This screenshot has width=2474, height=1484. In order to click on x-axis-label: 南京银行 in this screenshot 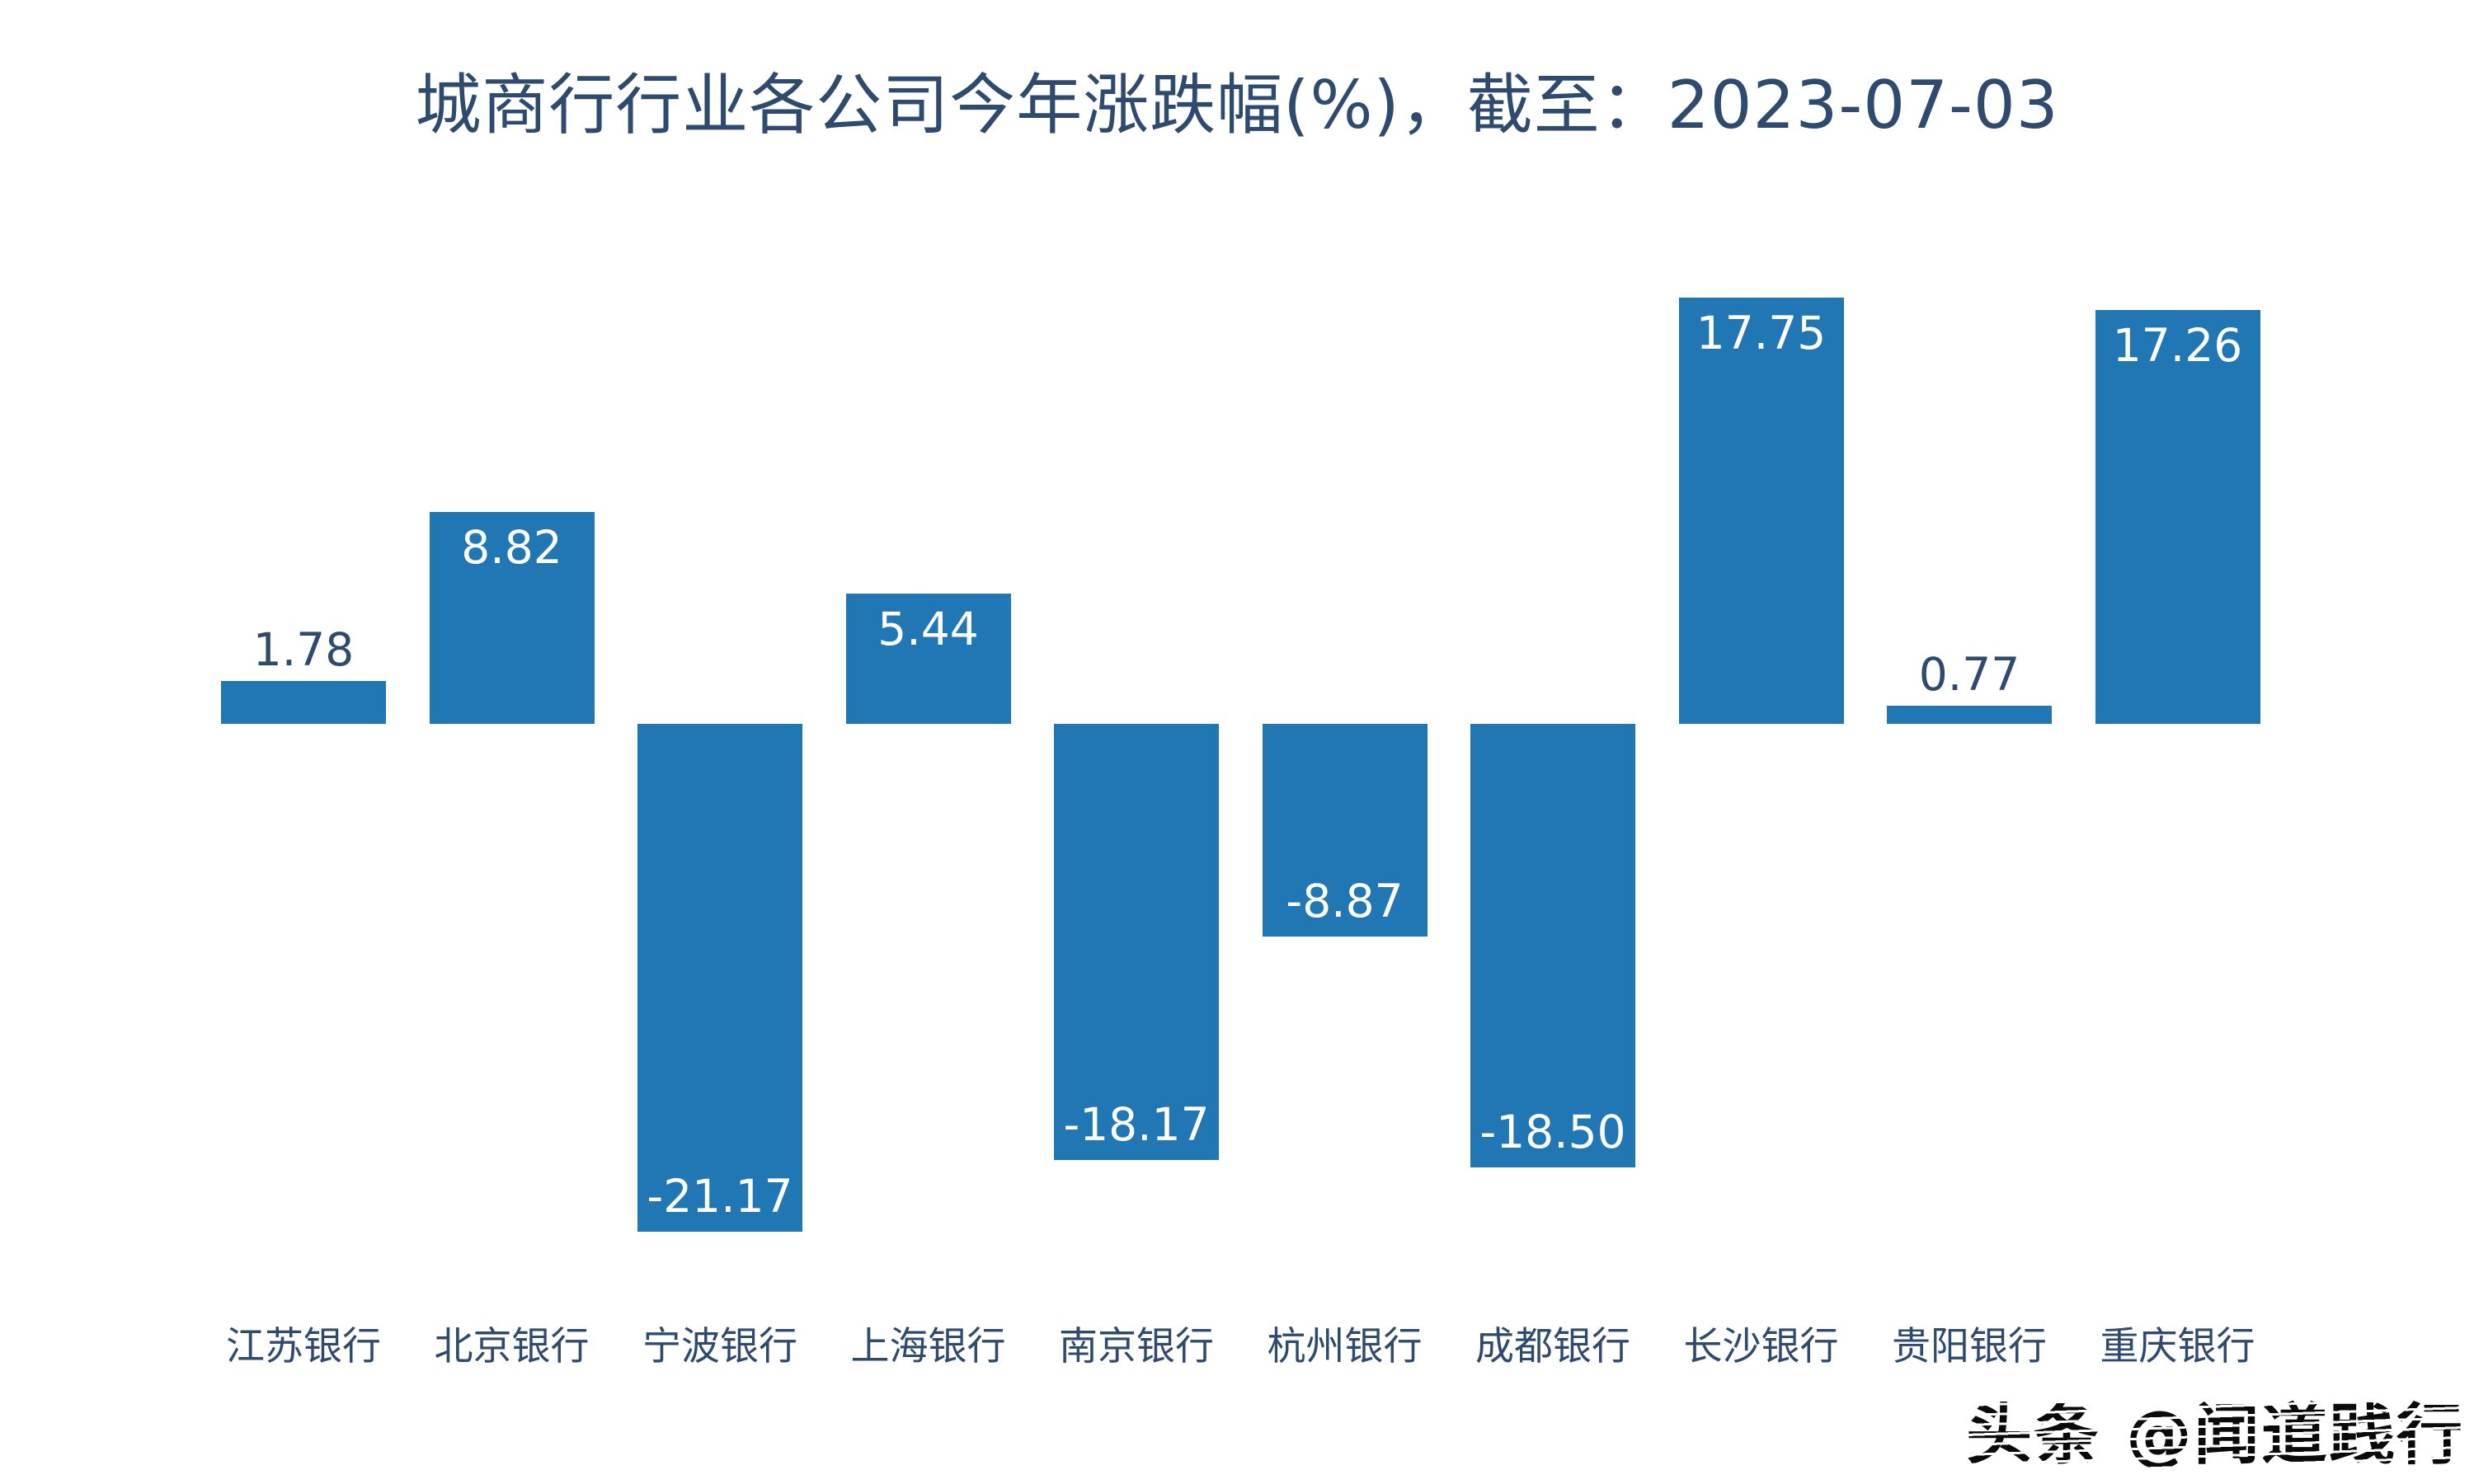, I will do `click(1136, 1346)`.